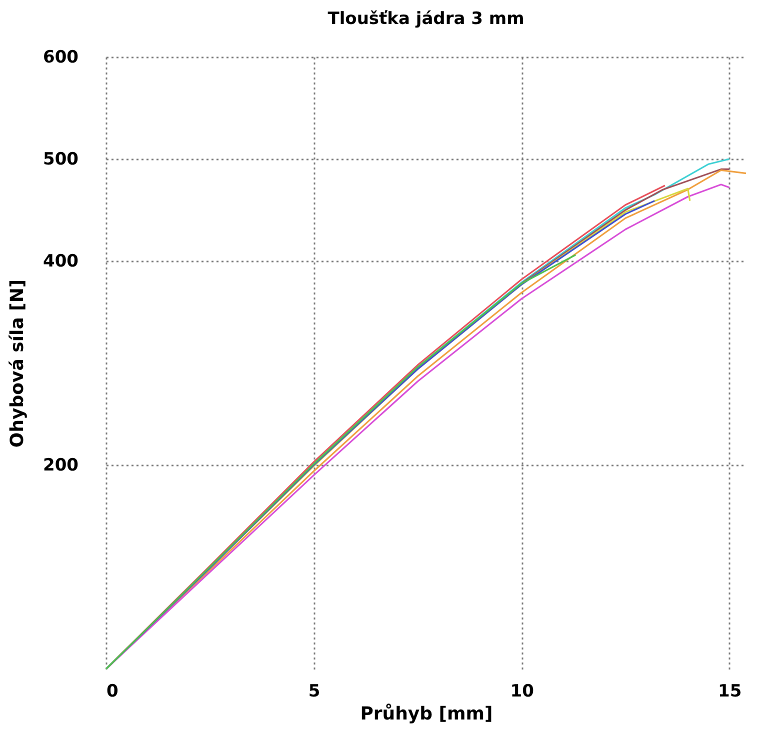 This screenshot has height=747, width=758. I want to click on x-tick-label: 10, so click(522, 692).